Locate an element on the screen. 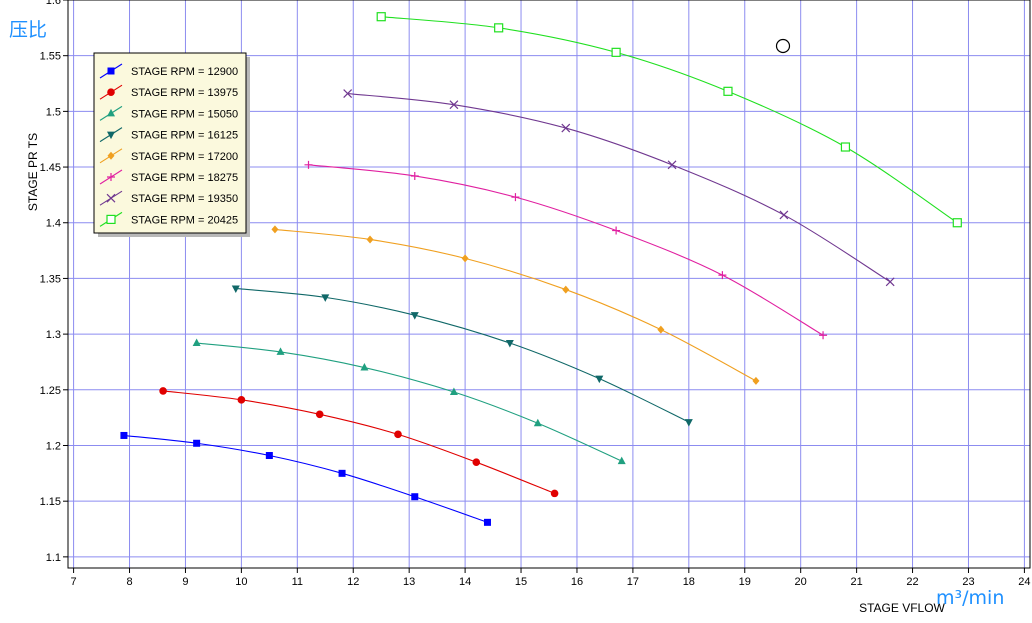 This screenshot has height=623, width=1032. legend-item: STAGE RPM = 12900 is located at coordinates (168, 71).